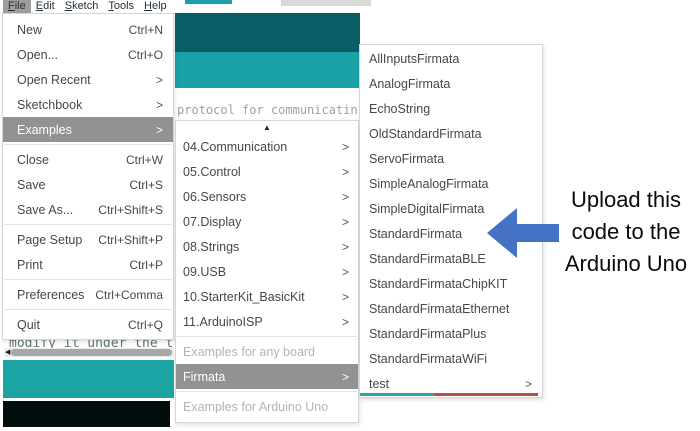 This screenshot has height=431, width=700. What do you see at coordinates (266, 196) in the screenshot?
I see `examples-item-sensors: 06.Sensors >` at bounding box center [266, 196].